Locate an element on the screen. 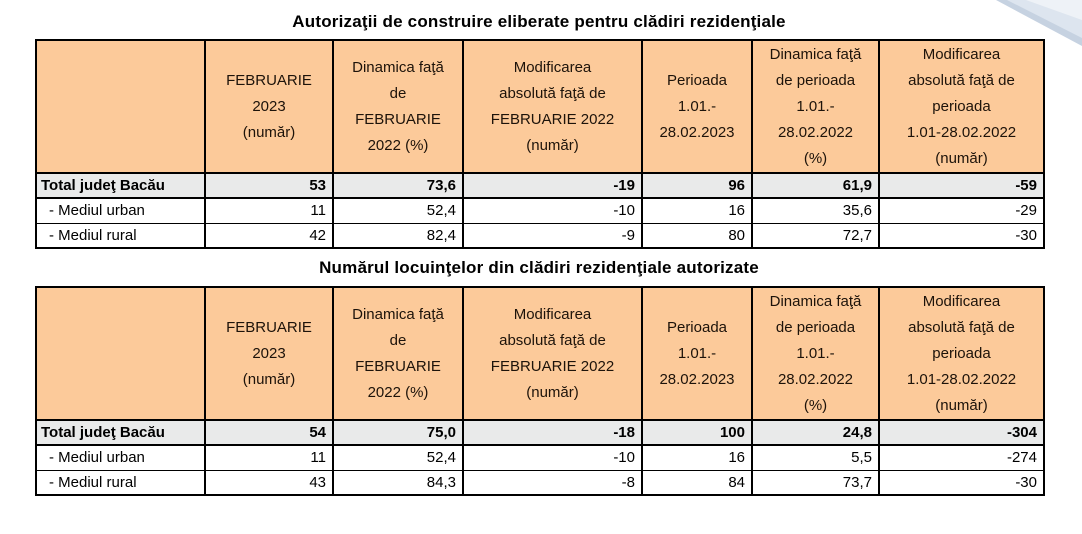 This screenshot has height=534, width=1082. cell-value: 61,9 is located at coordinates (815, 185).